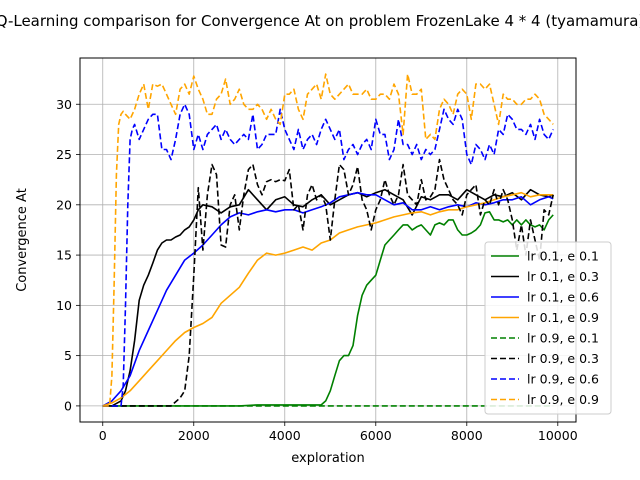 The height and width of the screenshot is (480, 640). What do you see at coordinates (563, 358) in the screenshot?
I see `legend-label: lr 0.9, e 0.3` at bounding box center [563, 358].